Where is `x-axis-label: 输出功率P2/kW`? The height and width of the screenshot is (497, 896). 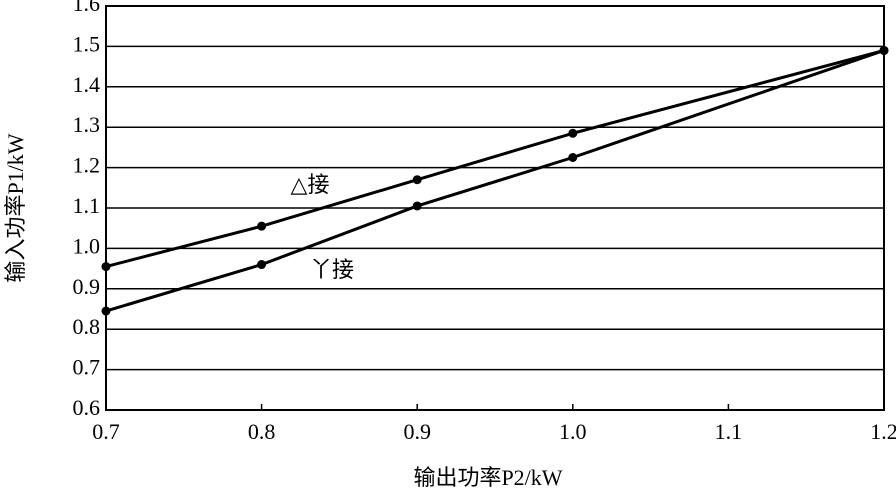
x-axis-label: 输出功率P2/kW is located at coordinates (487, 477).